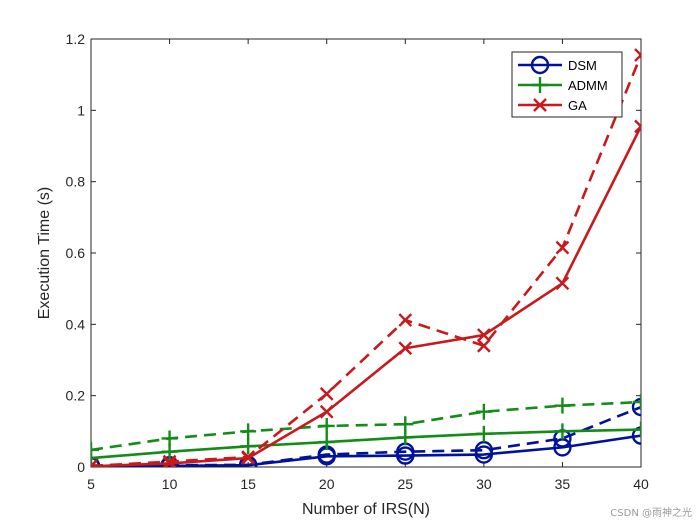 The image size is (700, 525). I want to click on y-tick-label: 0.8, so click(76, 182).